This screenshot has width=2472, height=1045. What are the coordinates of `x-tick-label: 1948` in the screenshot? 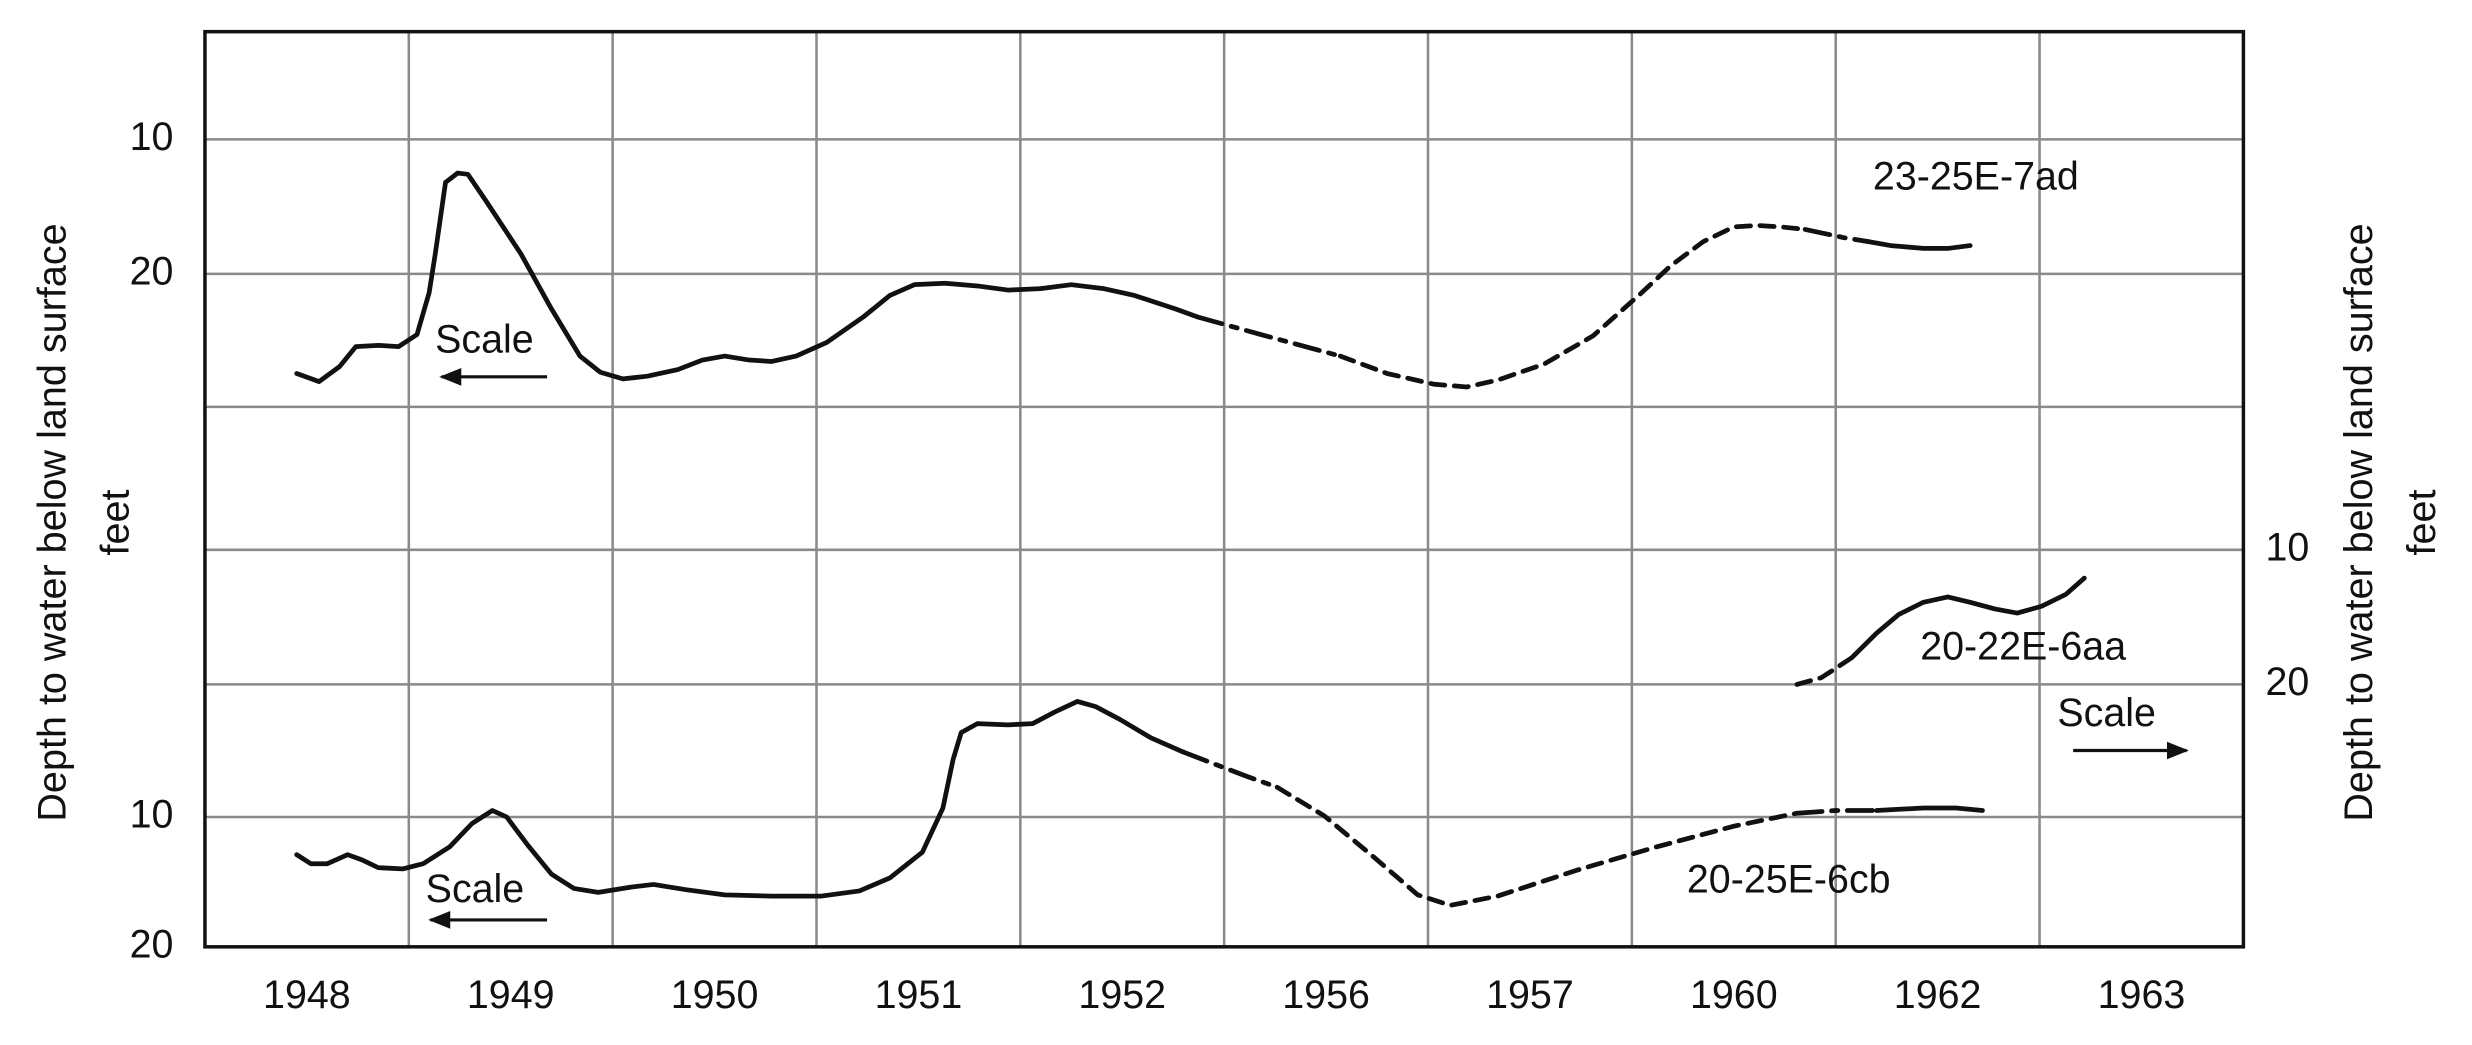 It's located at (307, 995).